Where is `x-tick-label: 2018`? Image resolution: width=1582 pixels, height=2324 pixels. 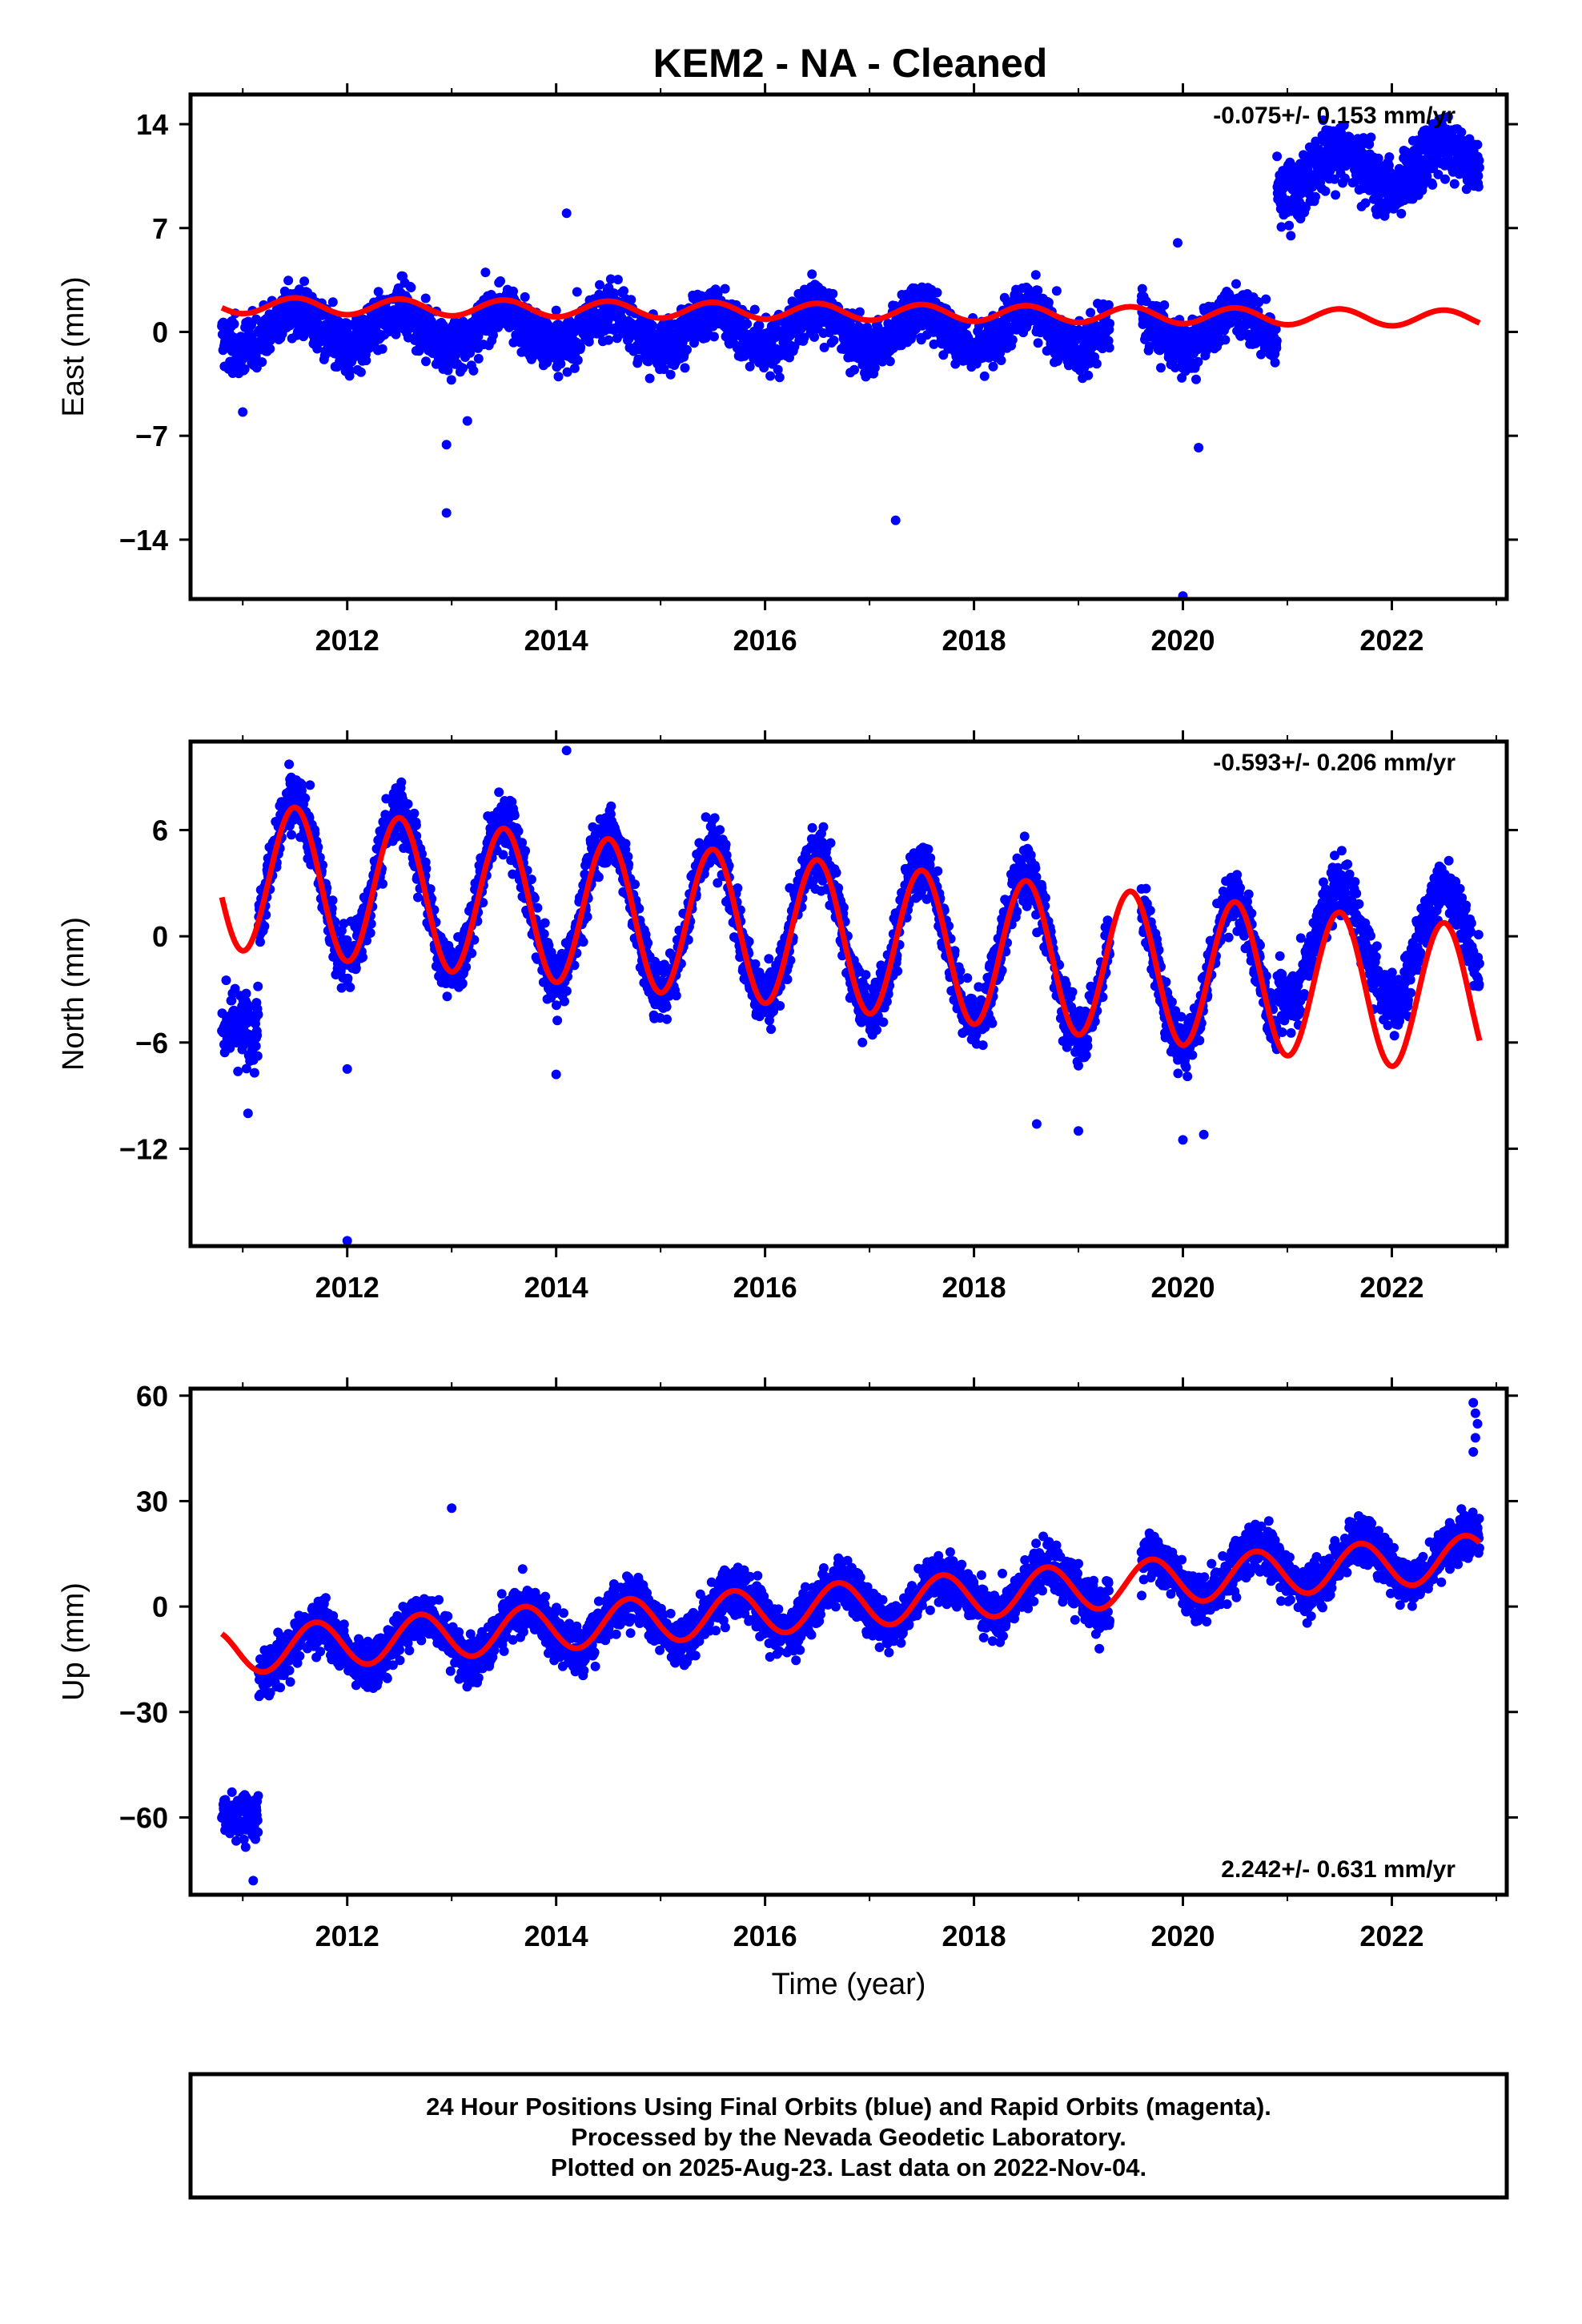
x-tick-label: 2018 is located at coordinates (974, 1287).